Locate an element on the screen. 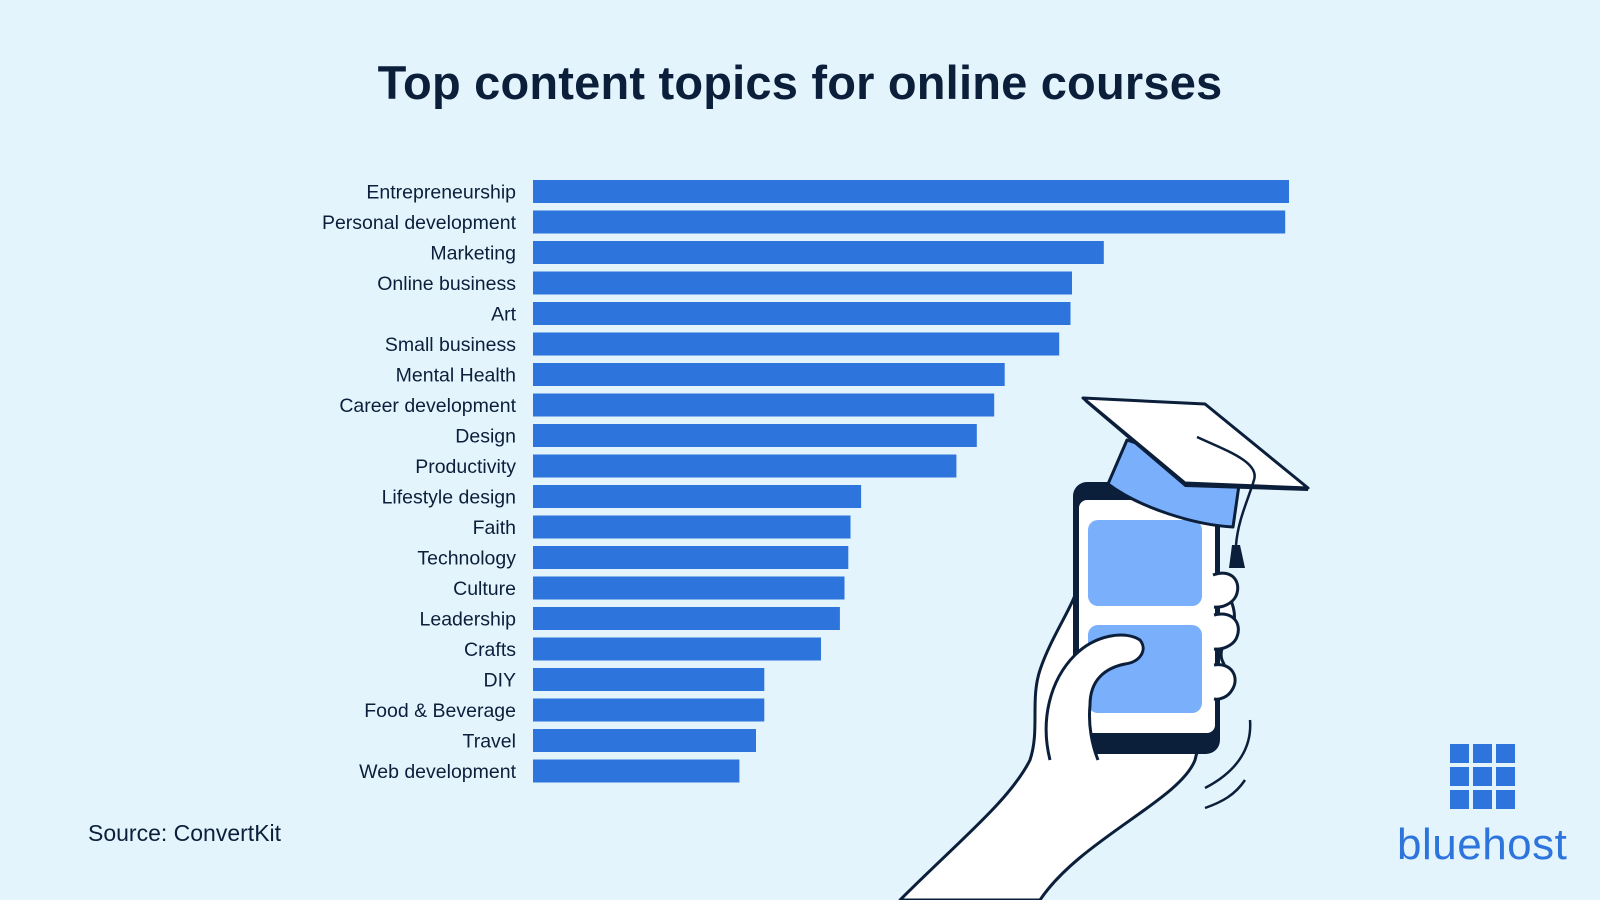 The image size is (1600, 900). chart-title: Top content topics for online courses is located at coordinates (800, 82).